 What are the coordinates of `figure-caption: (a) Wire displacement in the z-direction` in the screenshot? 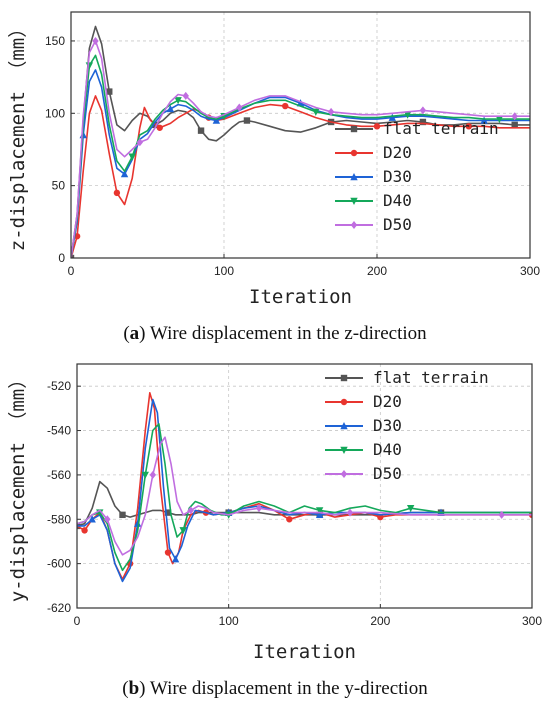 It's located at (275, 333).